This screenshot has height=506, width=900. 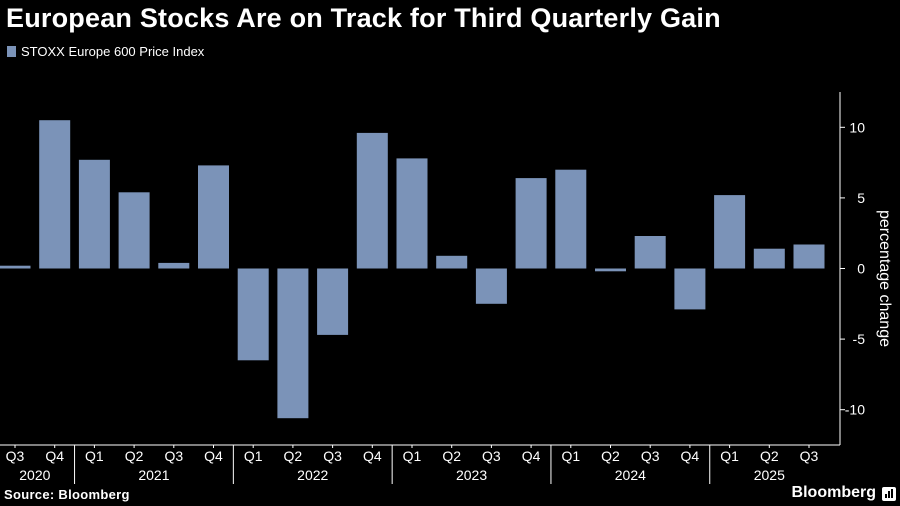 What do you see at coordinates (312, 475) in the screenshot?
I see `year-label: 2022` at bounding box center [312, 475].